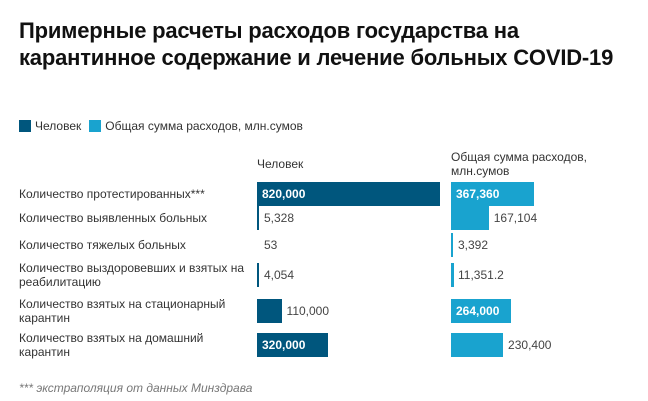 The width and height of the screenshot is (648, 401). I want to click on column-header-cost: Общая сумма расходов, млн.сумов, so click(519, 164).